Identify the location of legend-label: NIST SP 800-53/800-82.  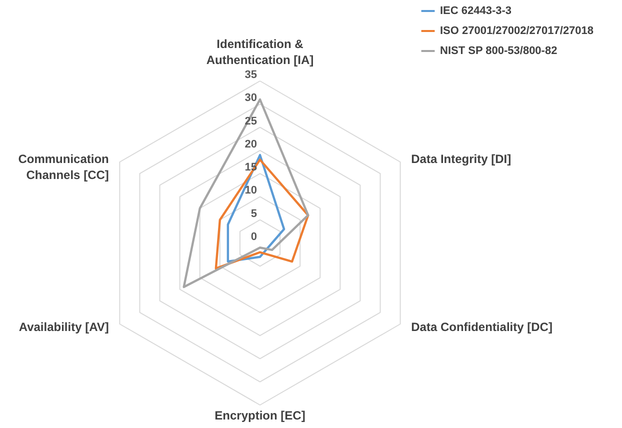
(499, 51).